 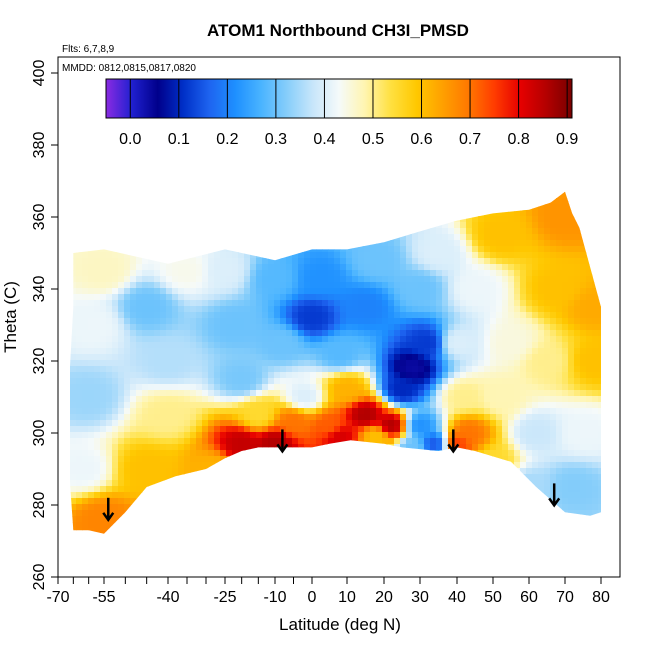 I want to click on x-tick-label: -70, so click(x=57, y=597).